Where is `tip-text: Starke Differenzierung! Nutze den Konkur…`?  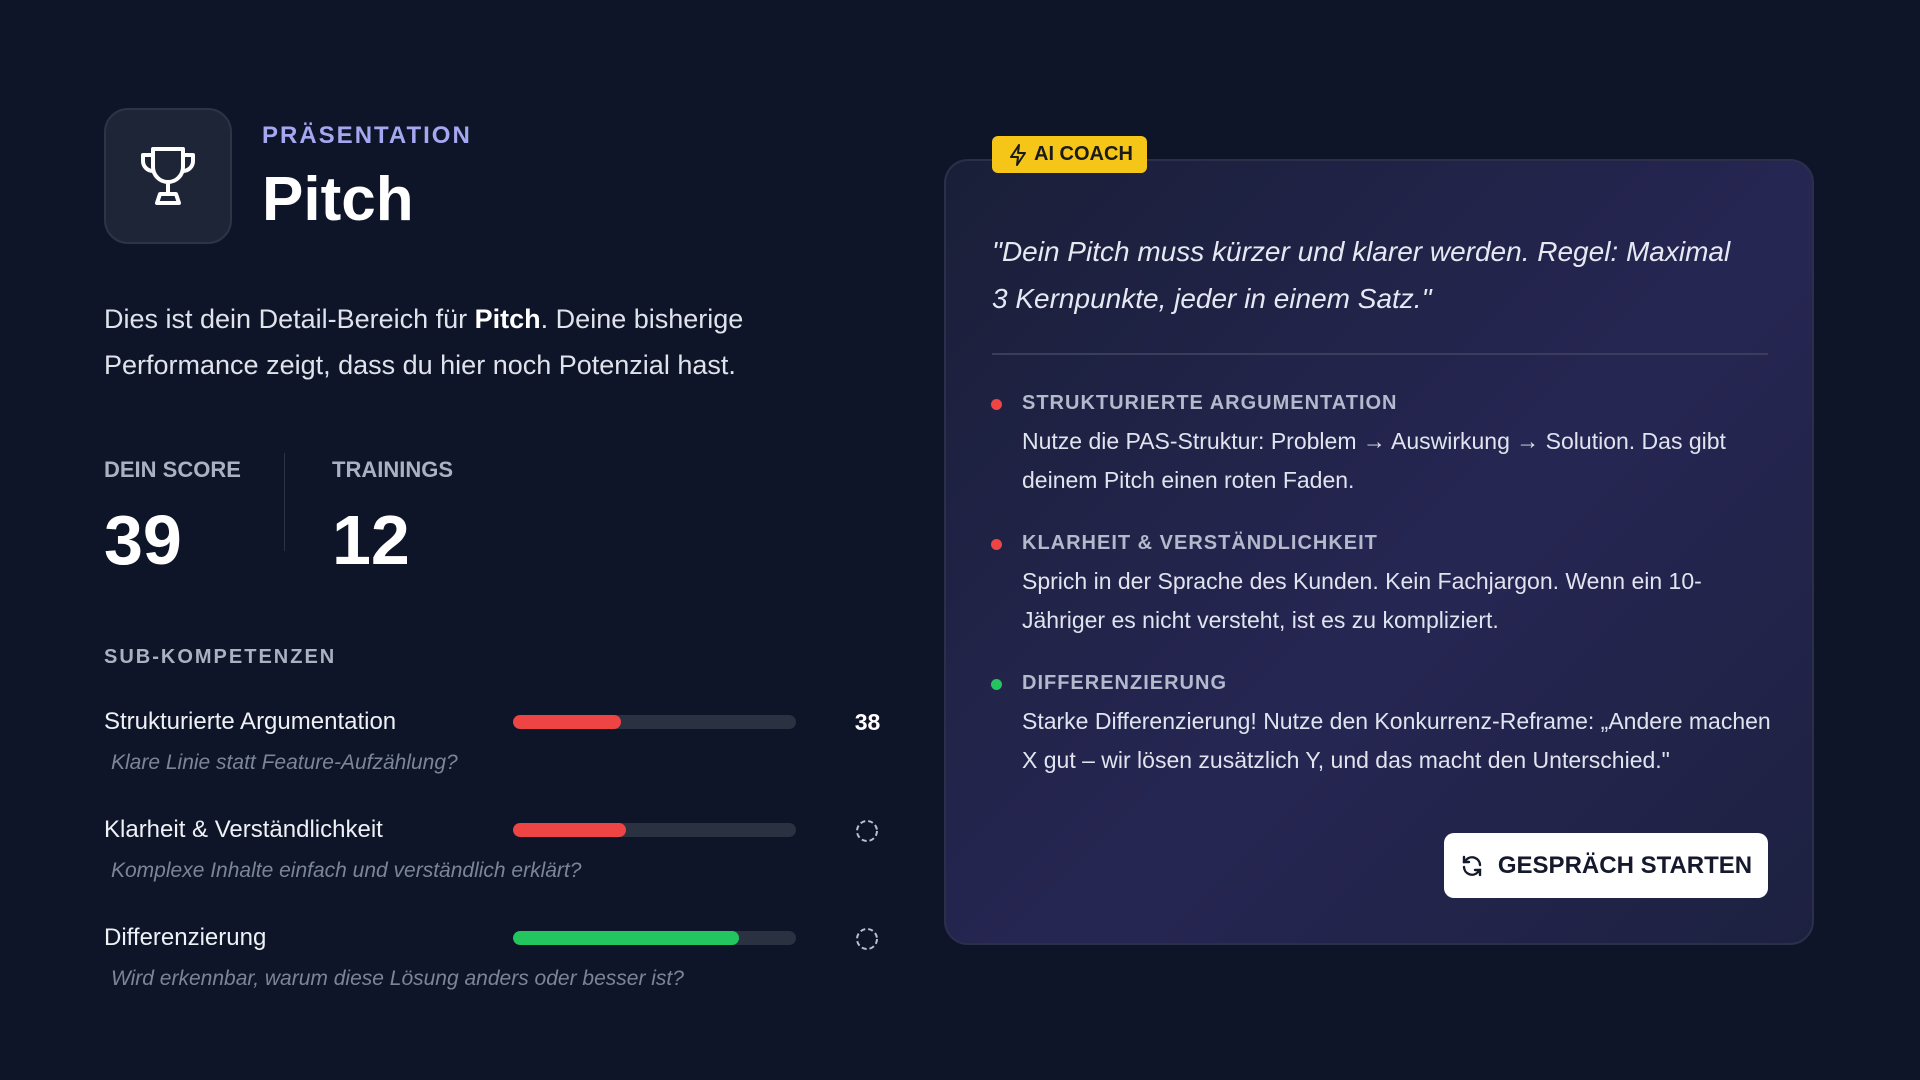 tip-text: Starke Differenzierung! Nutze den Konkur… is located at coordinates (1396, 740).